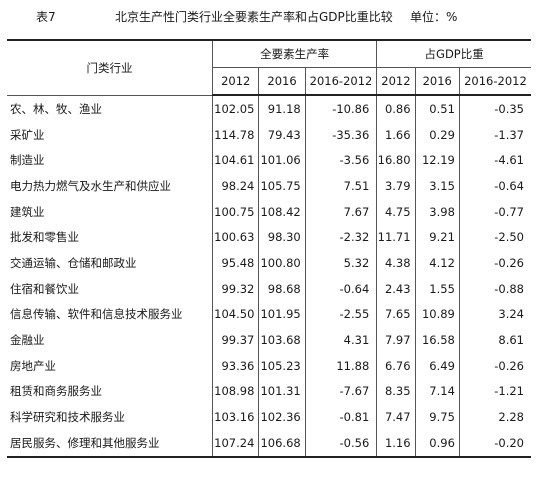 Image resolution: width=541 pixels, height=477 pixels. I want to click on tfp-col-header: 2016, so click(282, 81).